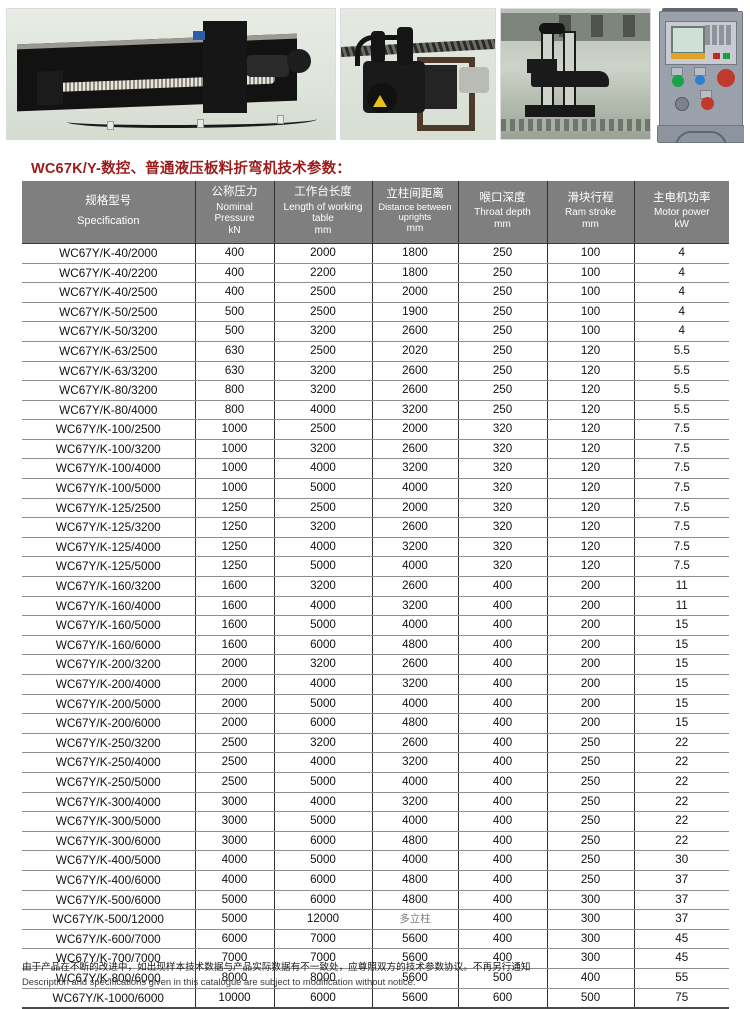 The image size is (750, 1009). What do you see at coordinates (109, 429) in the screenshot?
I see `cell-specification: WC67Y/K-100/2500` at bounding box center [109, 429].